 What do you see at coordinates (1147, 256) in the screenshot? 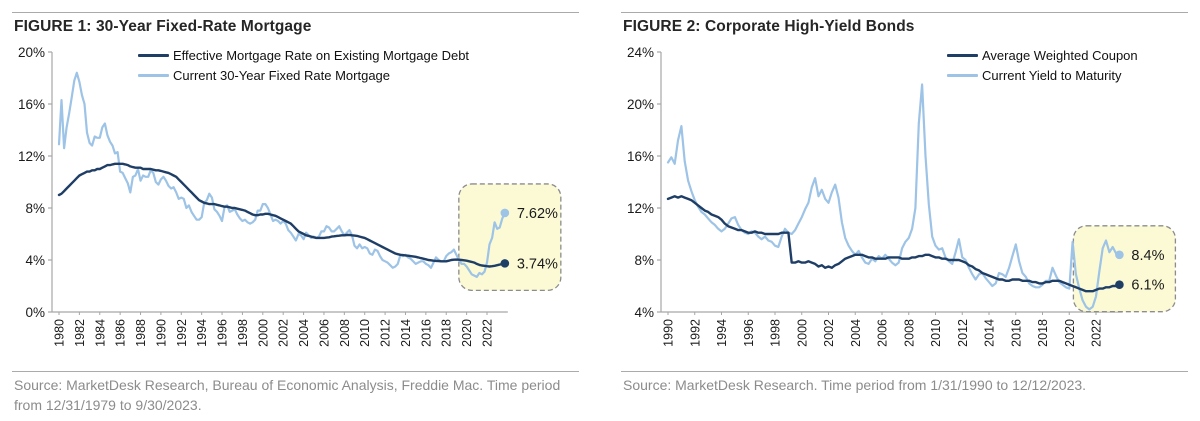
I see `callout-value-label: 8.4%` at bounding box center [1147, 256].